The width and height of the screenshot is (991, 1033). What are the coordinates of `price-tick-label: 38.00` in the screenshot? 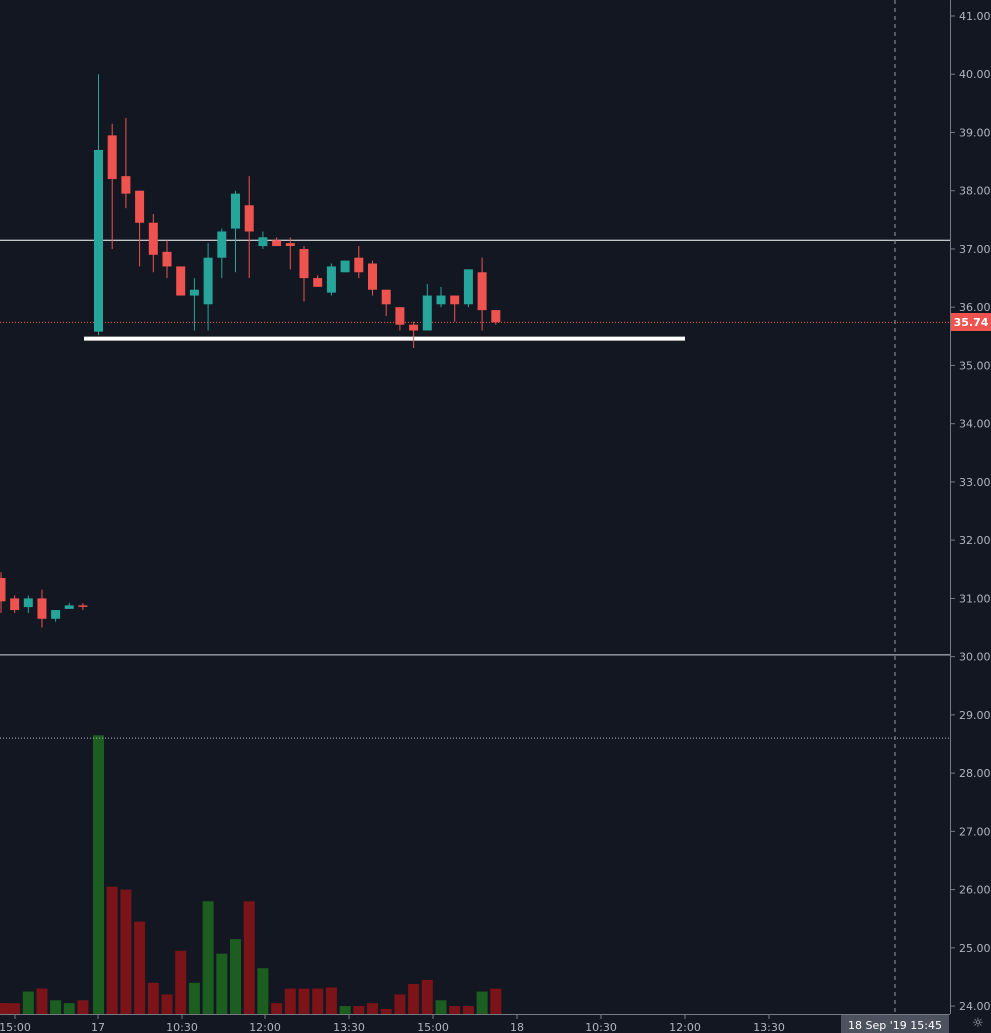 It's located at (975, 191).